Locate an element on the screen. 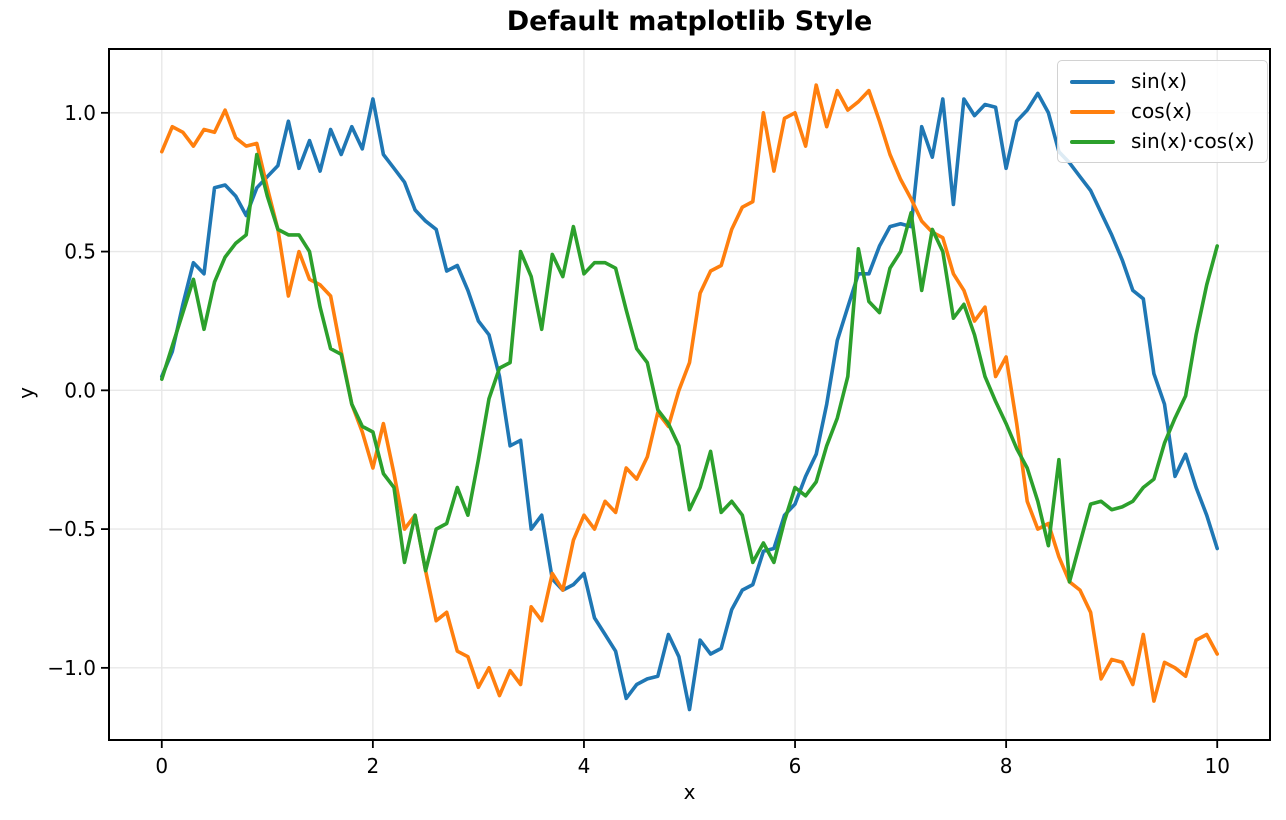 This screenshot has height=820, width=1286. y-axis-label: y is located at coordinates (26, 393).